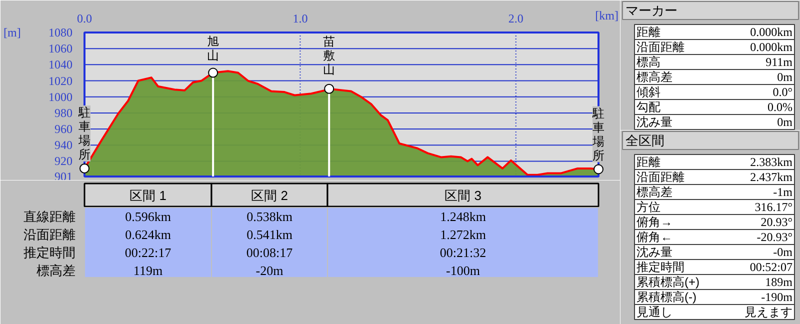 The height and width of the screenshot is (324, 800). I want to click on y-tick-label: 960, so click(63, 129).